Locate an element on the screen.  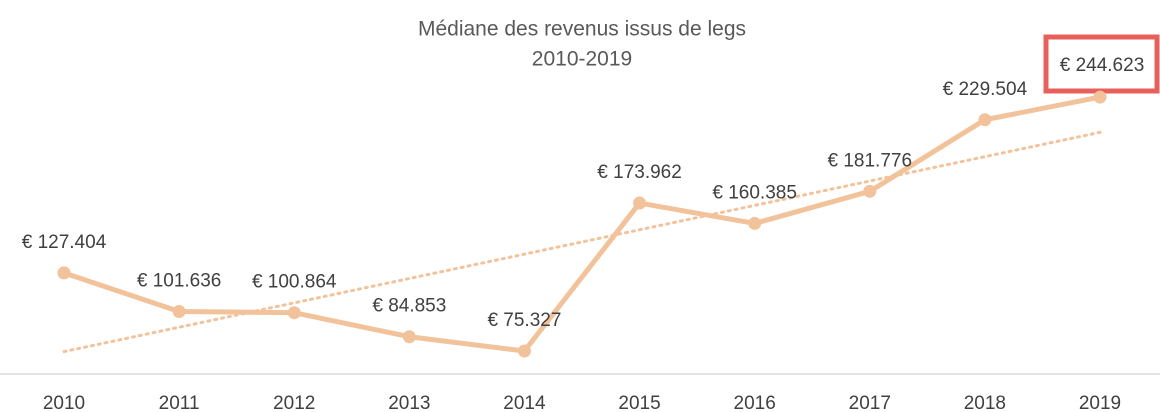
x-tick-label: 2013 is located at coordinates (409, 402).